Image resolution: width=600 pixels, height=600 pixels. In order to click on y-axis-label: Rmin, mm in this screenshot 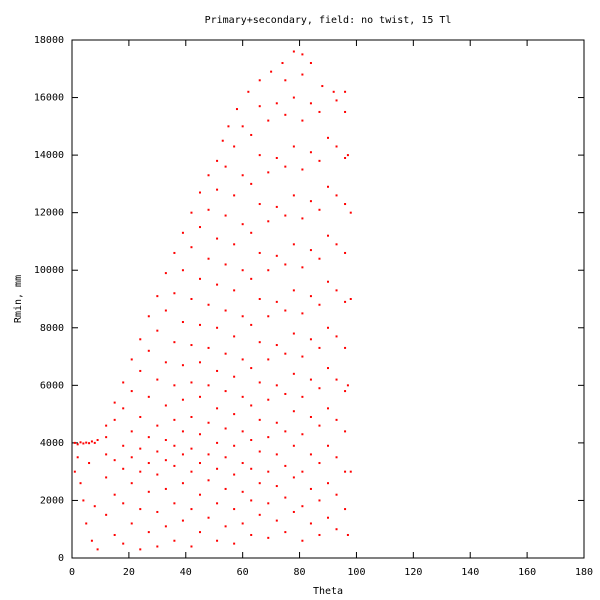, I will do `click(18, 299)`.